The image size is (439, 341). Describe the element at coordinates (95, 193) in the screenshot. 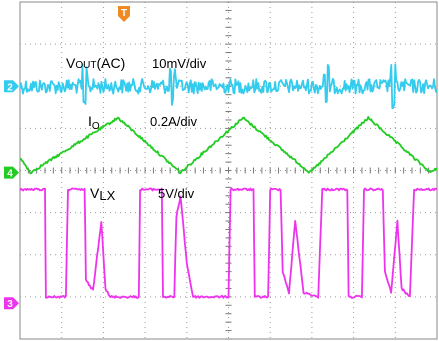

I see `channel-name-ch3-main: V` at that location.